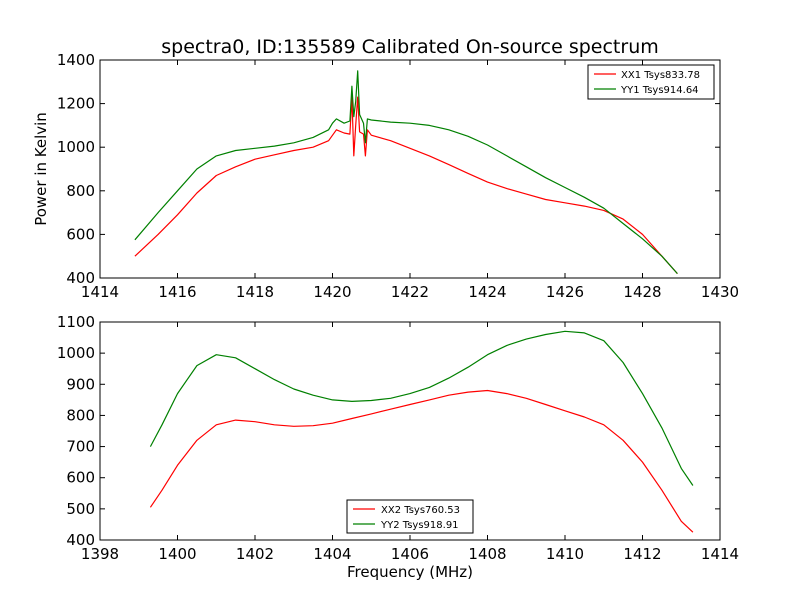 Image resolution: width=800 pixels, height=600 pixels. What do you see at coordinates (80, 447) in the screenshot?
I see `bottom-y-tick-label: 700` at bounding box center [80, 447].